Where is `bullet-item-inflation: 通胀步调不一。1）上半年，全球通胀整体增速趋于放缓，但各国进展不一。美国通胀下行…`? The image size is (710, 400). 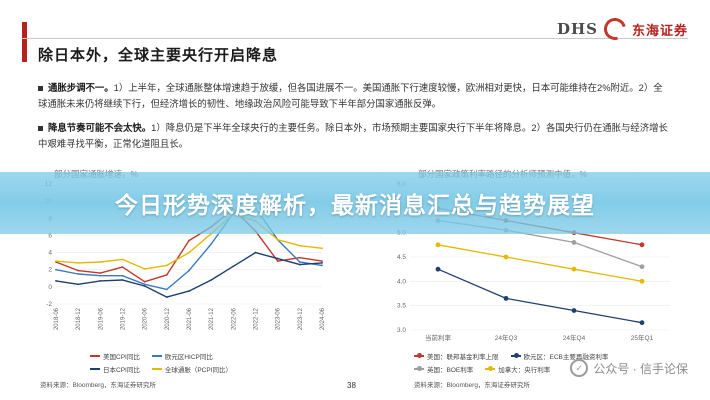
bullet-item-inflation: 通胀步调不一。1）上半年，全球通胀整体增速趋于放缓，但各国进展不一。美国通胀下行… is located at coordinates (353, 96).